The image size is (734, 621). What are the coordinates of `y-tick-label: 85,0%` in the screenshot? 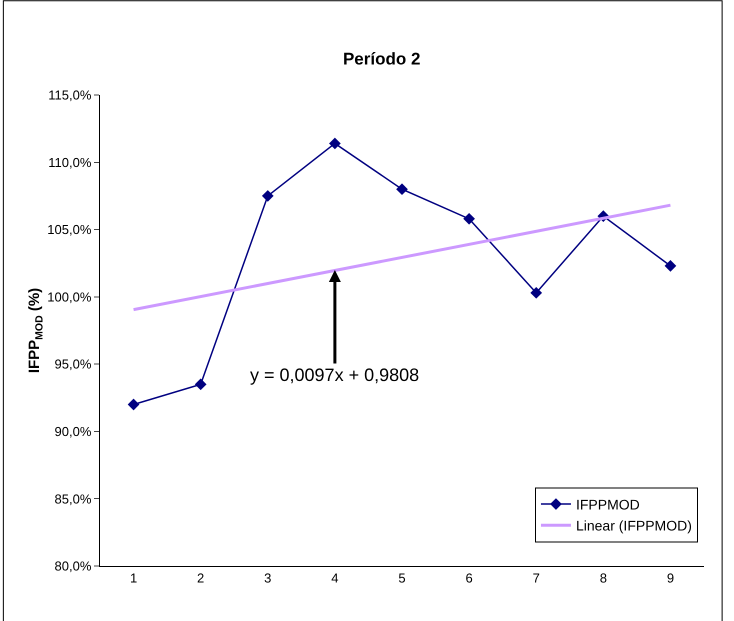 It's located at (73, 498).